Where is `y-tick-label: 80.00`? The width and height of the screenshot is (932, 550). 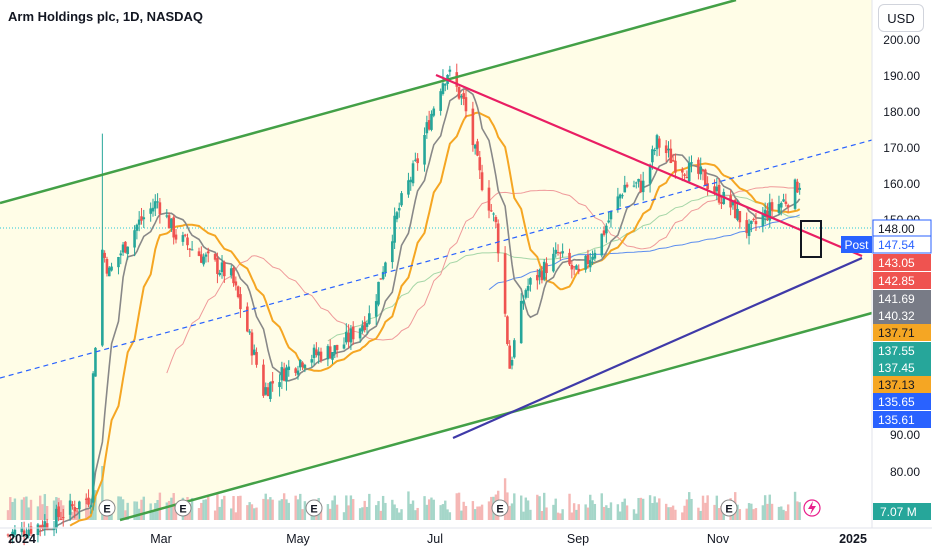
y-tick-label: 80.00 is located at coordinates (905, 472).